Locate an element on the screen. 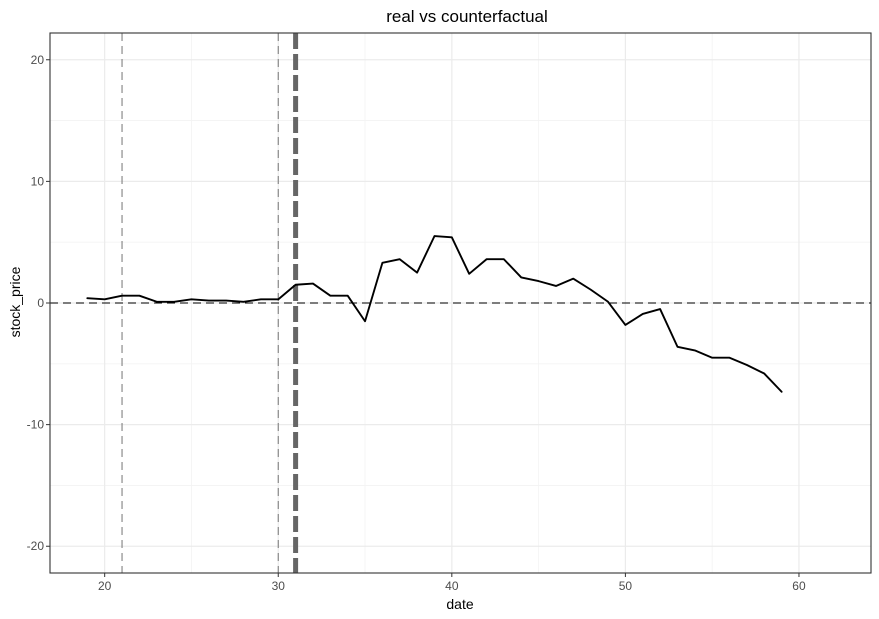 The width and height of the screenshot is (879, 619). x-tick-label: 30 is located at coordinates (279, 586).